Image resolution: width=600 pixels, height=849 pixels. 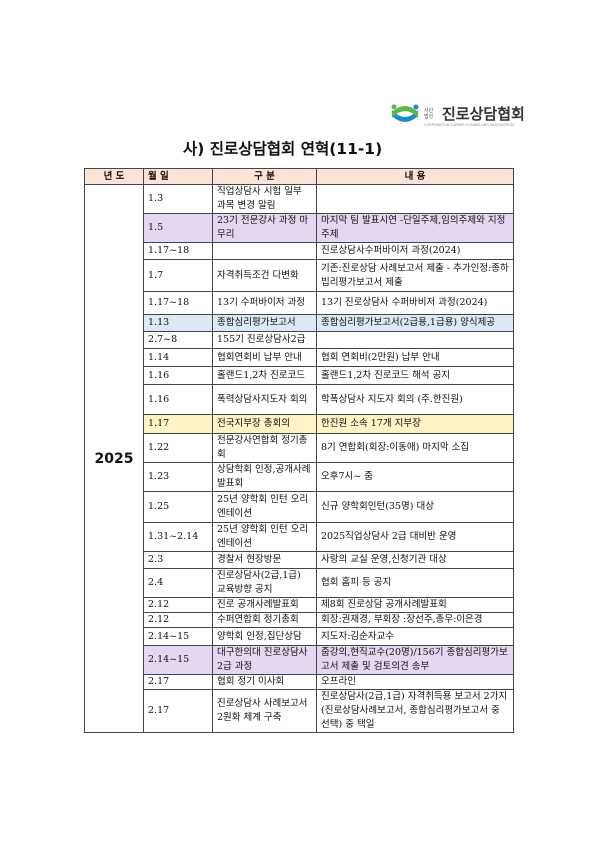 I want to click on table-row: 2.12 수퍼연합회 정기총회 회장:권재경, 부회장 :장선주,총무:이은경, so click(x=299, y=620).